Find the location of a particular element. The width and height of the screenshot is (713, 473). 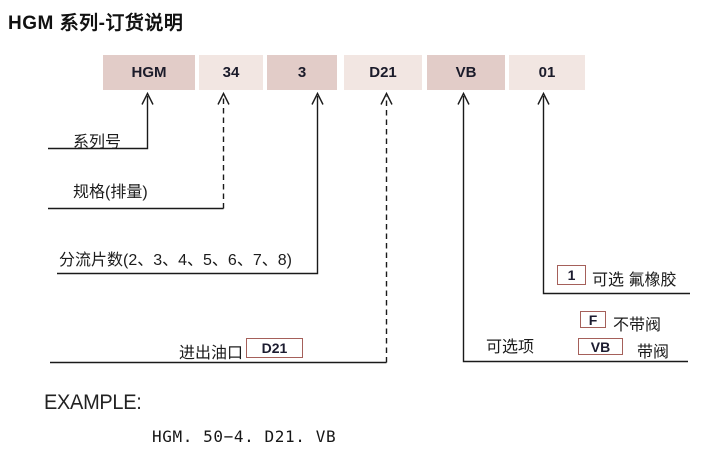

code-box-valve: VB is located at coordinates (466, 72).